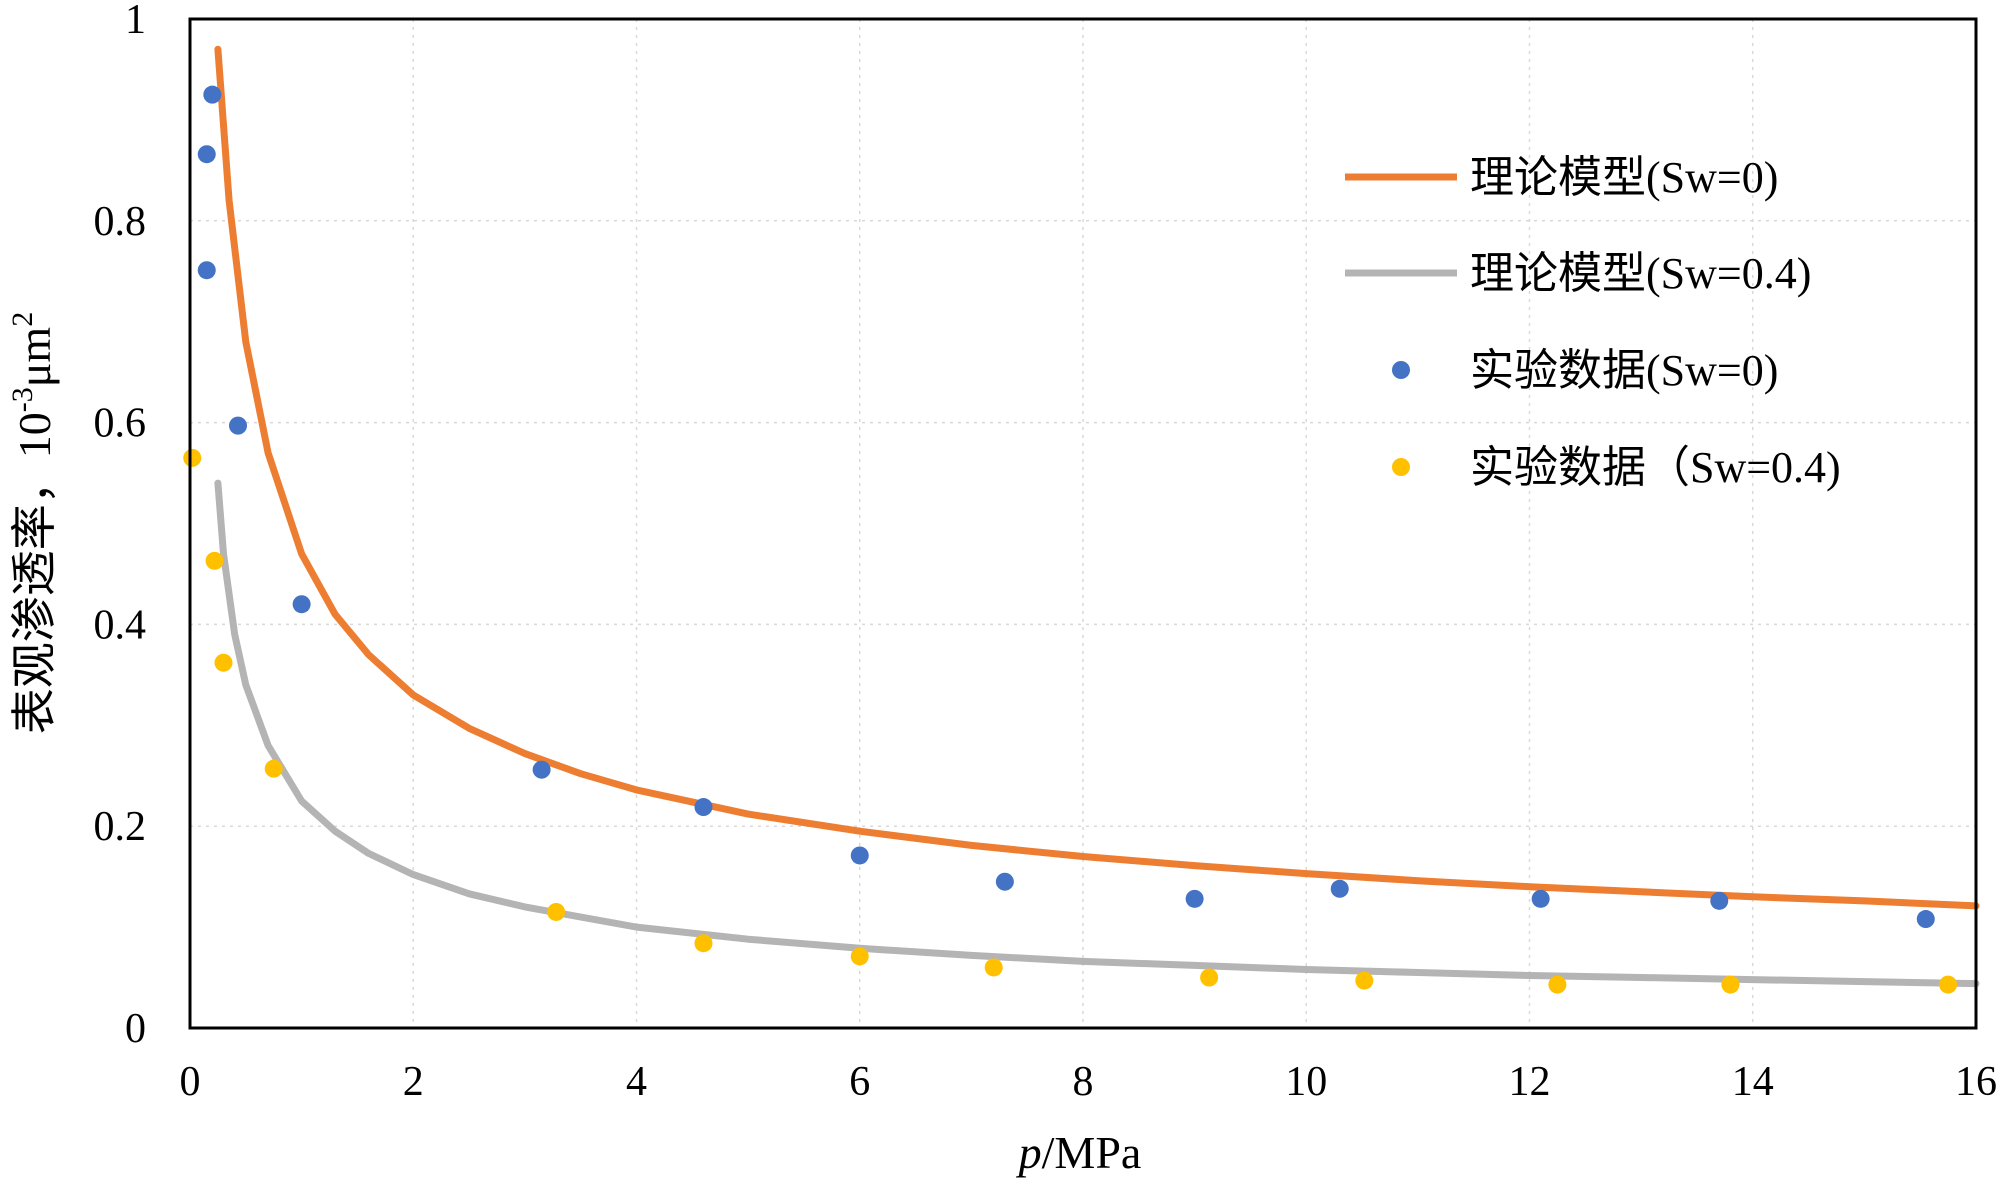 This screenshot has width=2000, height=1183. I want to click on y-axis-label-unit: μm, so click(34, 357).